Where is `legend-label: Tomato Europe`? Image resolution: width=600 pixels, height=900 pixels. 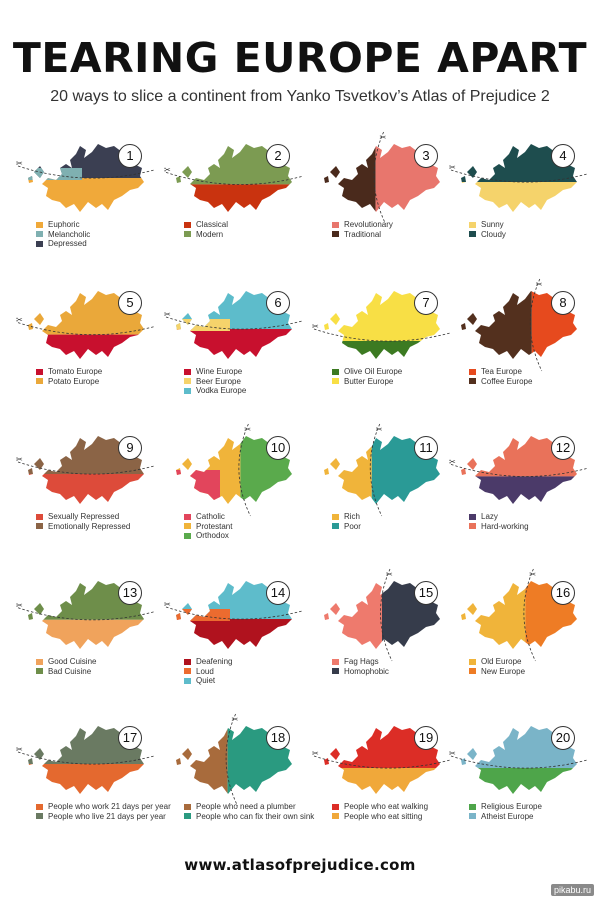 legend-label: Tomato Europe is located at coordinates (75, 372).